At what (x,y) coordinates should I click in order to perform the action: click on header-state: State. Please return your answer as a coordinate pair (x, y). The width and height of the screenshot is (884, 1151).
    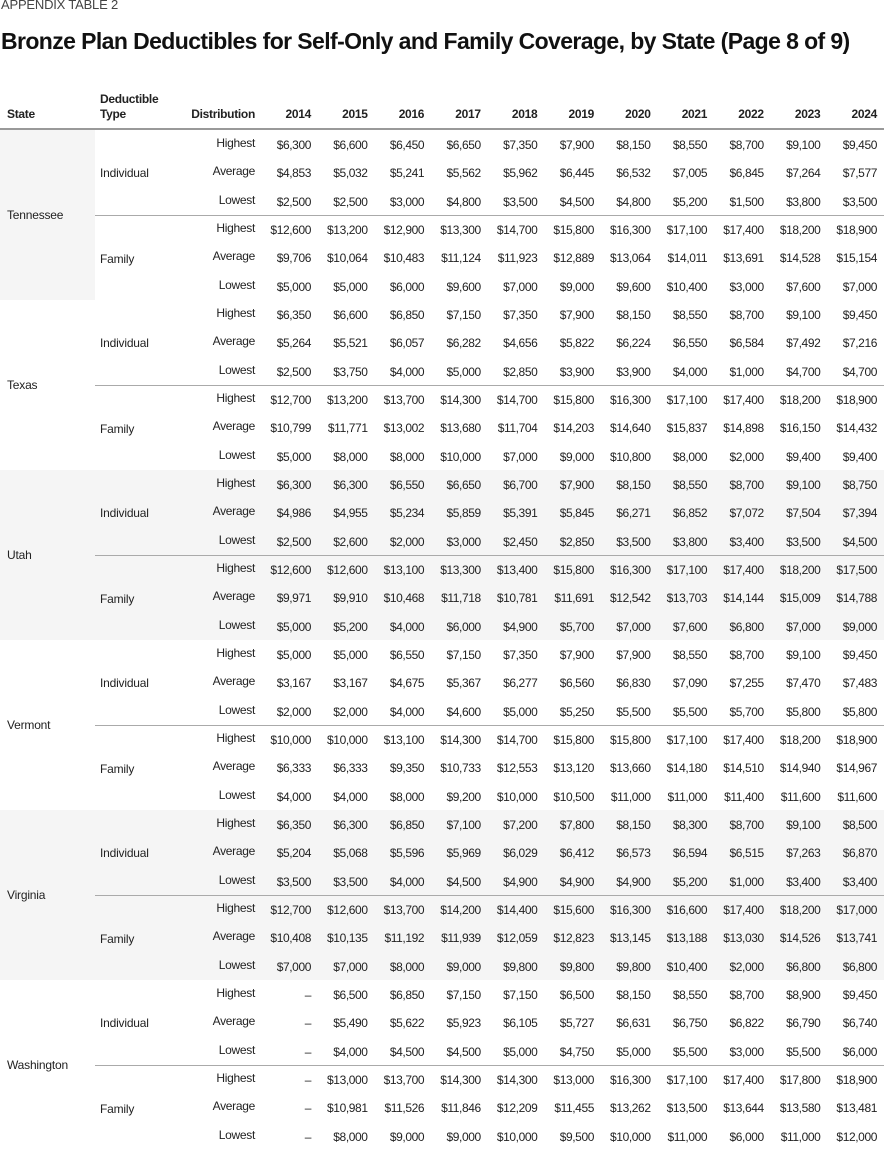
    Looking at the image, I should click on (21, 114).